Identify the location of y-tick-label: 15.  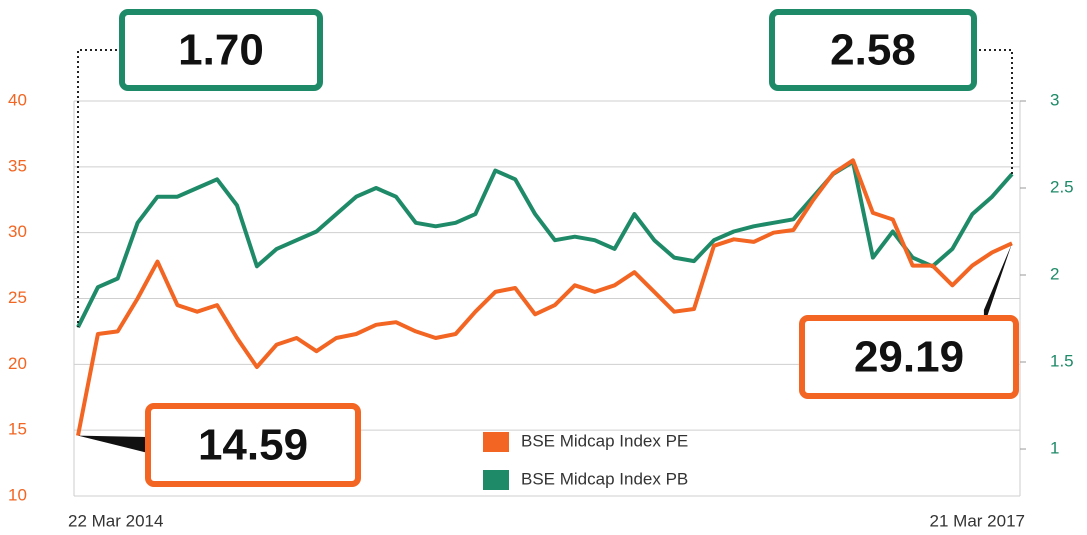
(17, 429).